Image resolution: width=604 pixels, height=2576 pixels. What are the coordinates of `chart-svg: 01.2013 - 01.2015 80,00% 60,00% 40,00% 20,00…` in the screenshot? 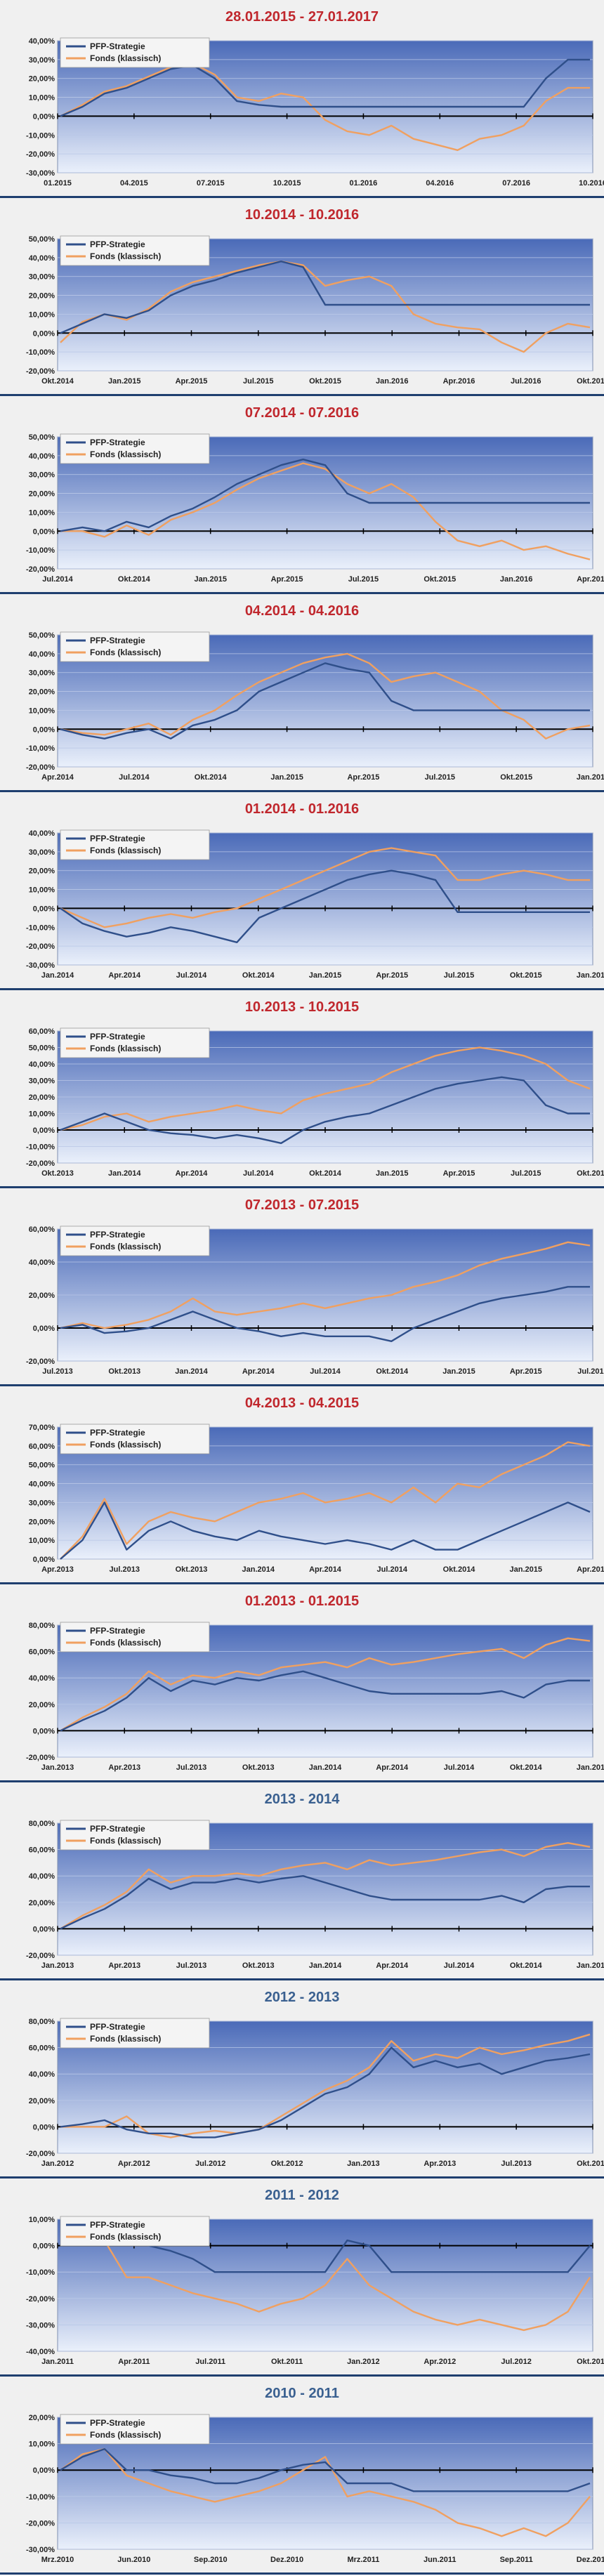 It's located at (315, 1682).